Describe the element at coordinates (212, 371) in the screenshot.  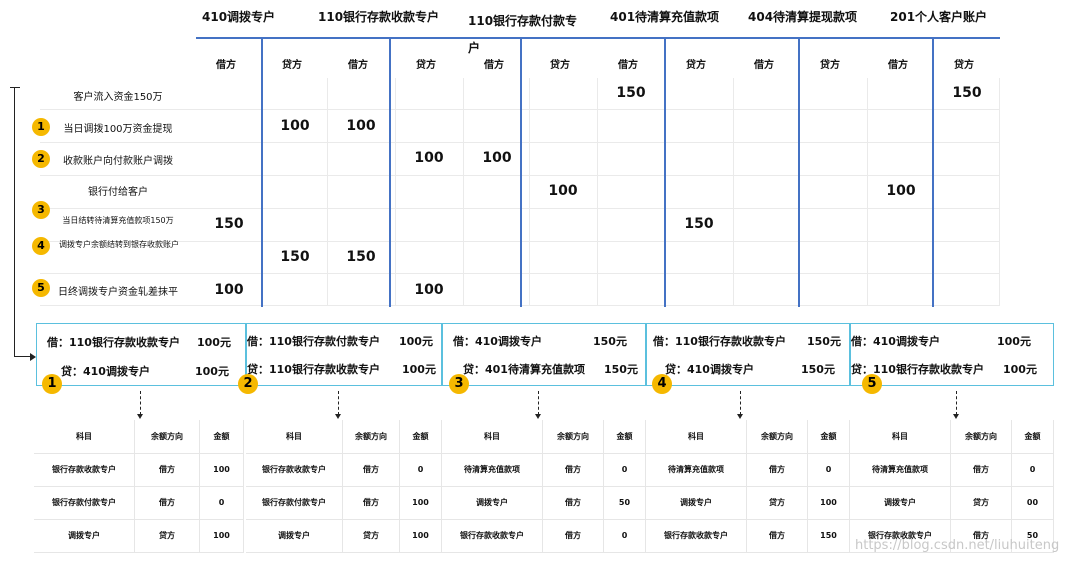
I see `entry-credit-amount: 100元` at that location.